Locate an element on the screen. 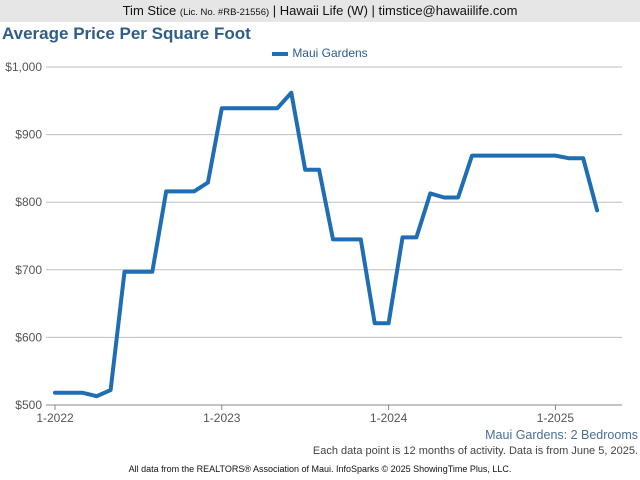 The height and width of the screenshot is (480, 640). y-axis: $500 $600 $700 $800 $900 $1,000 is located at coordinates (23, 236).